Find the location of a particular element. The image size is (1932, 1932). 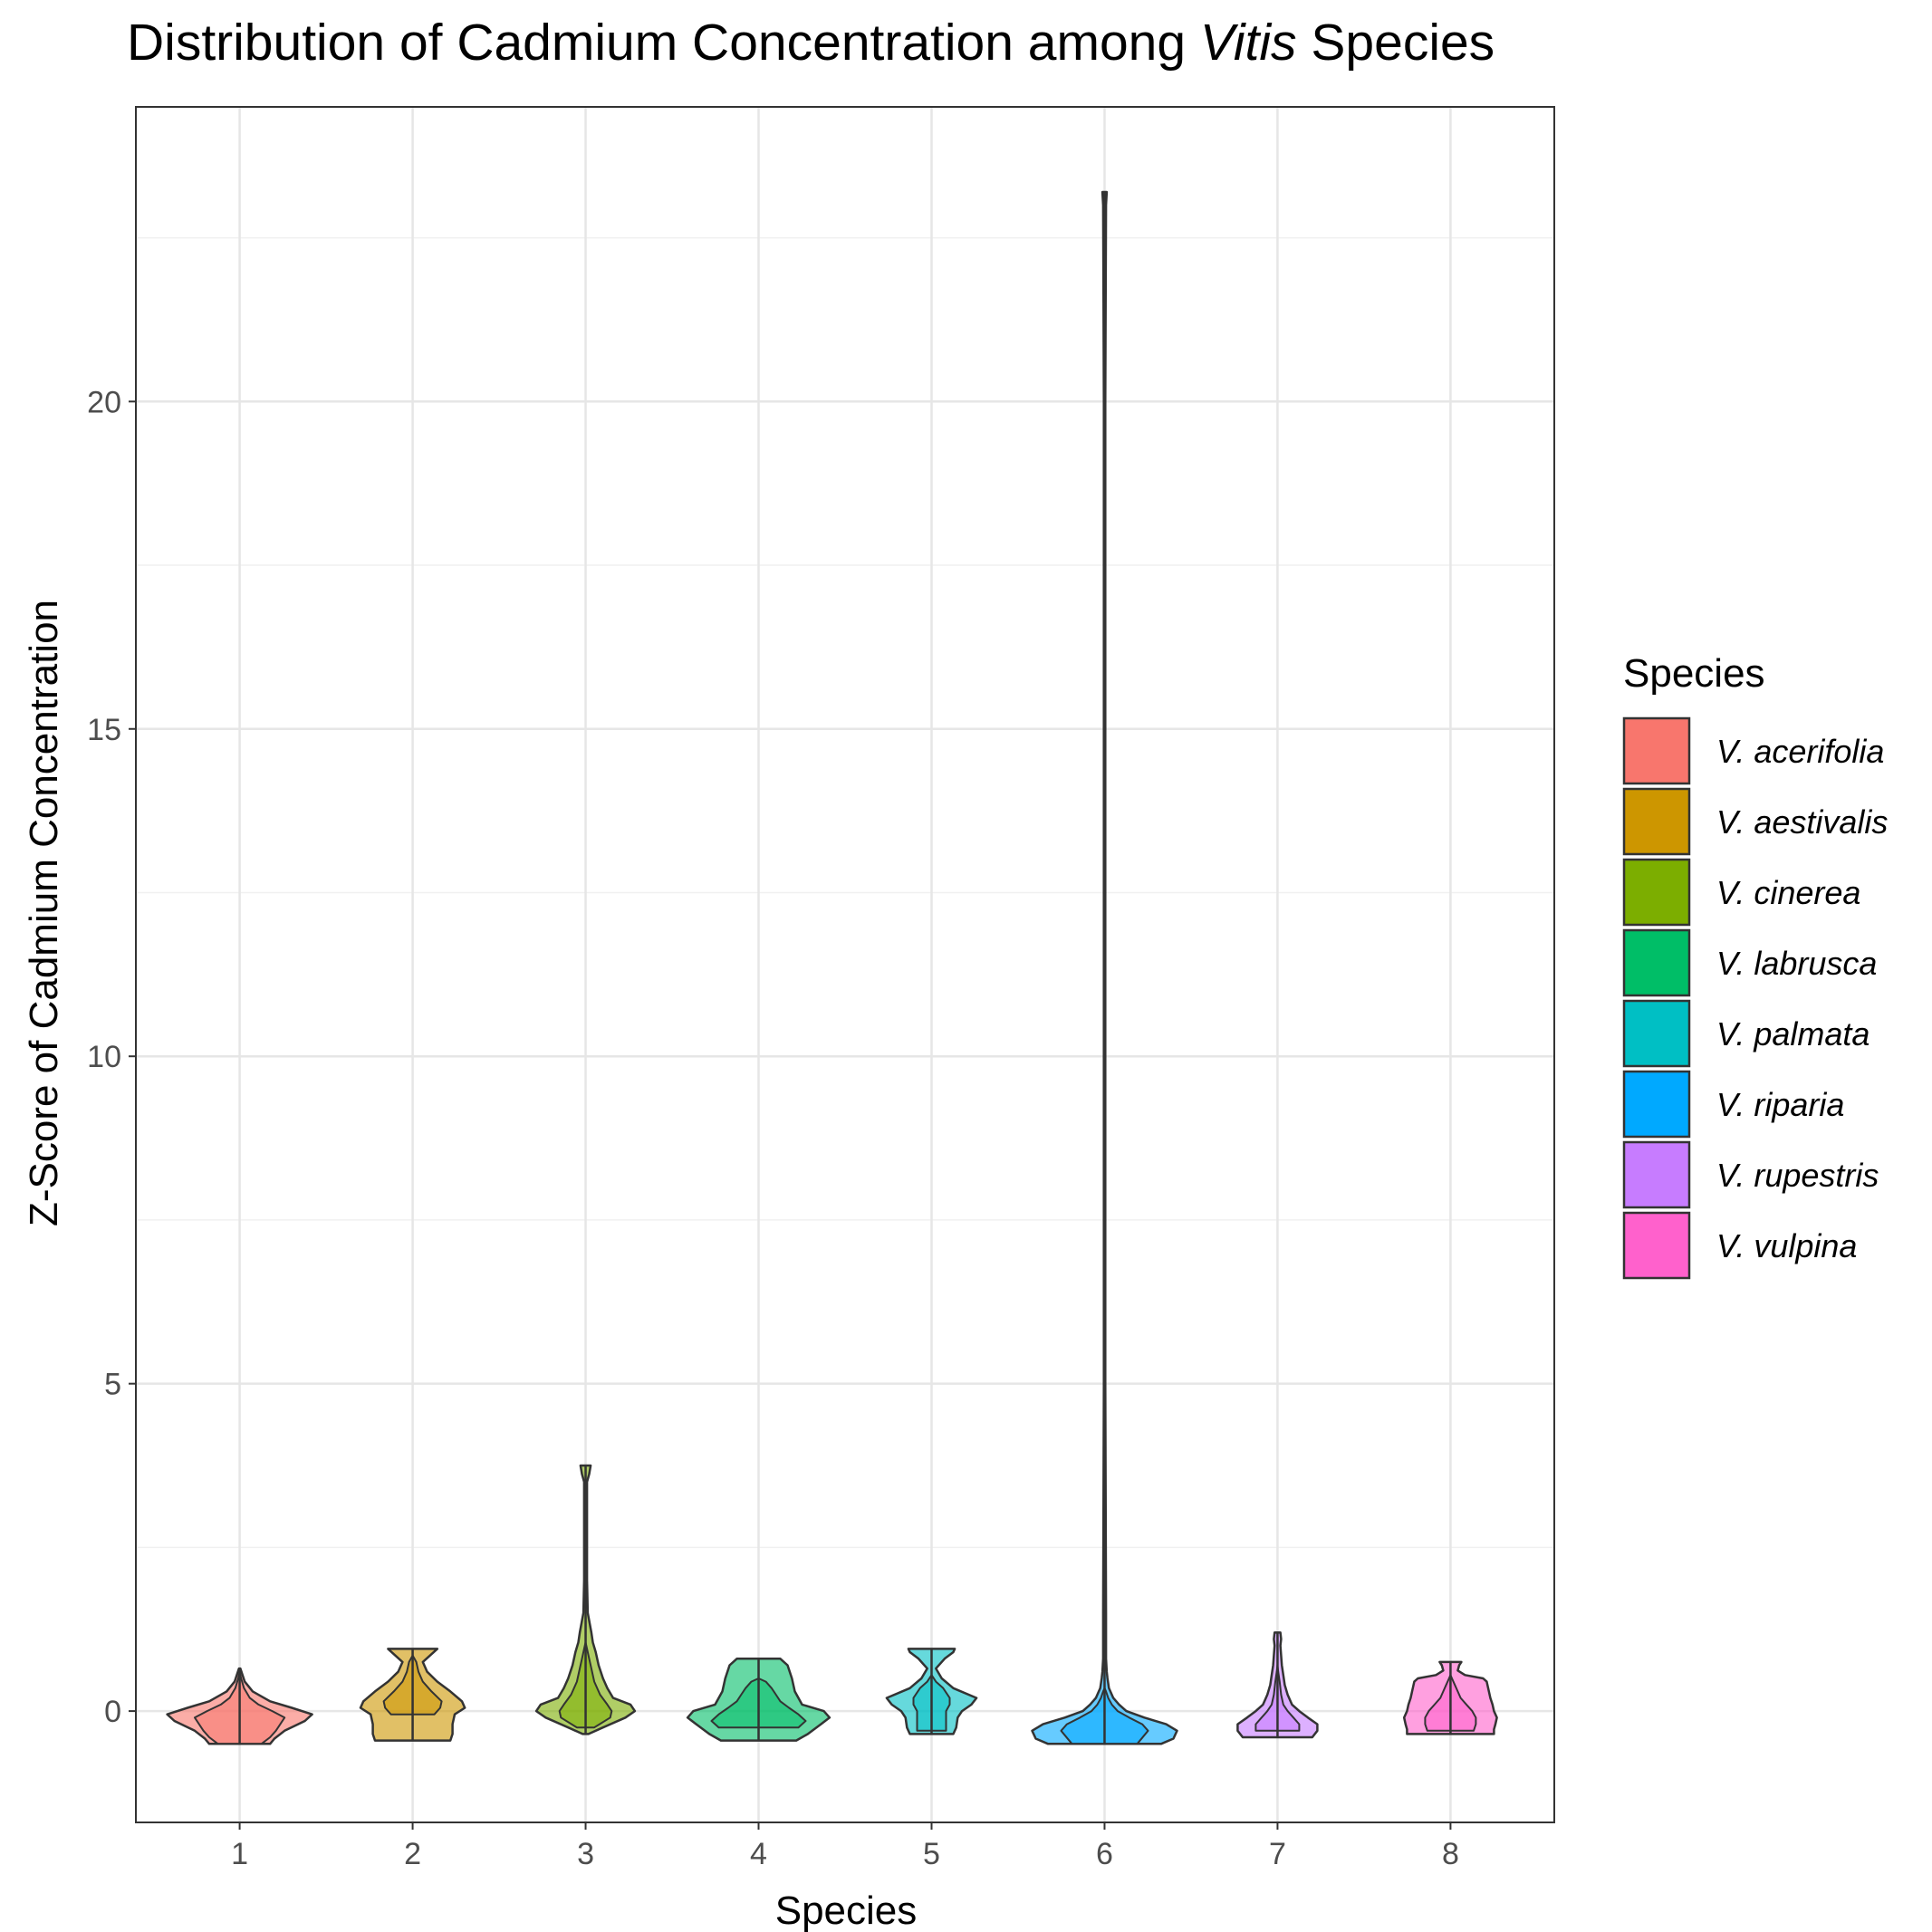

x-axis-title: Species is located at coordinates (846, 1910).